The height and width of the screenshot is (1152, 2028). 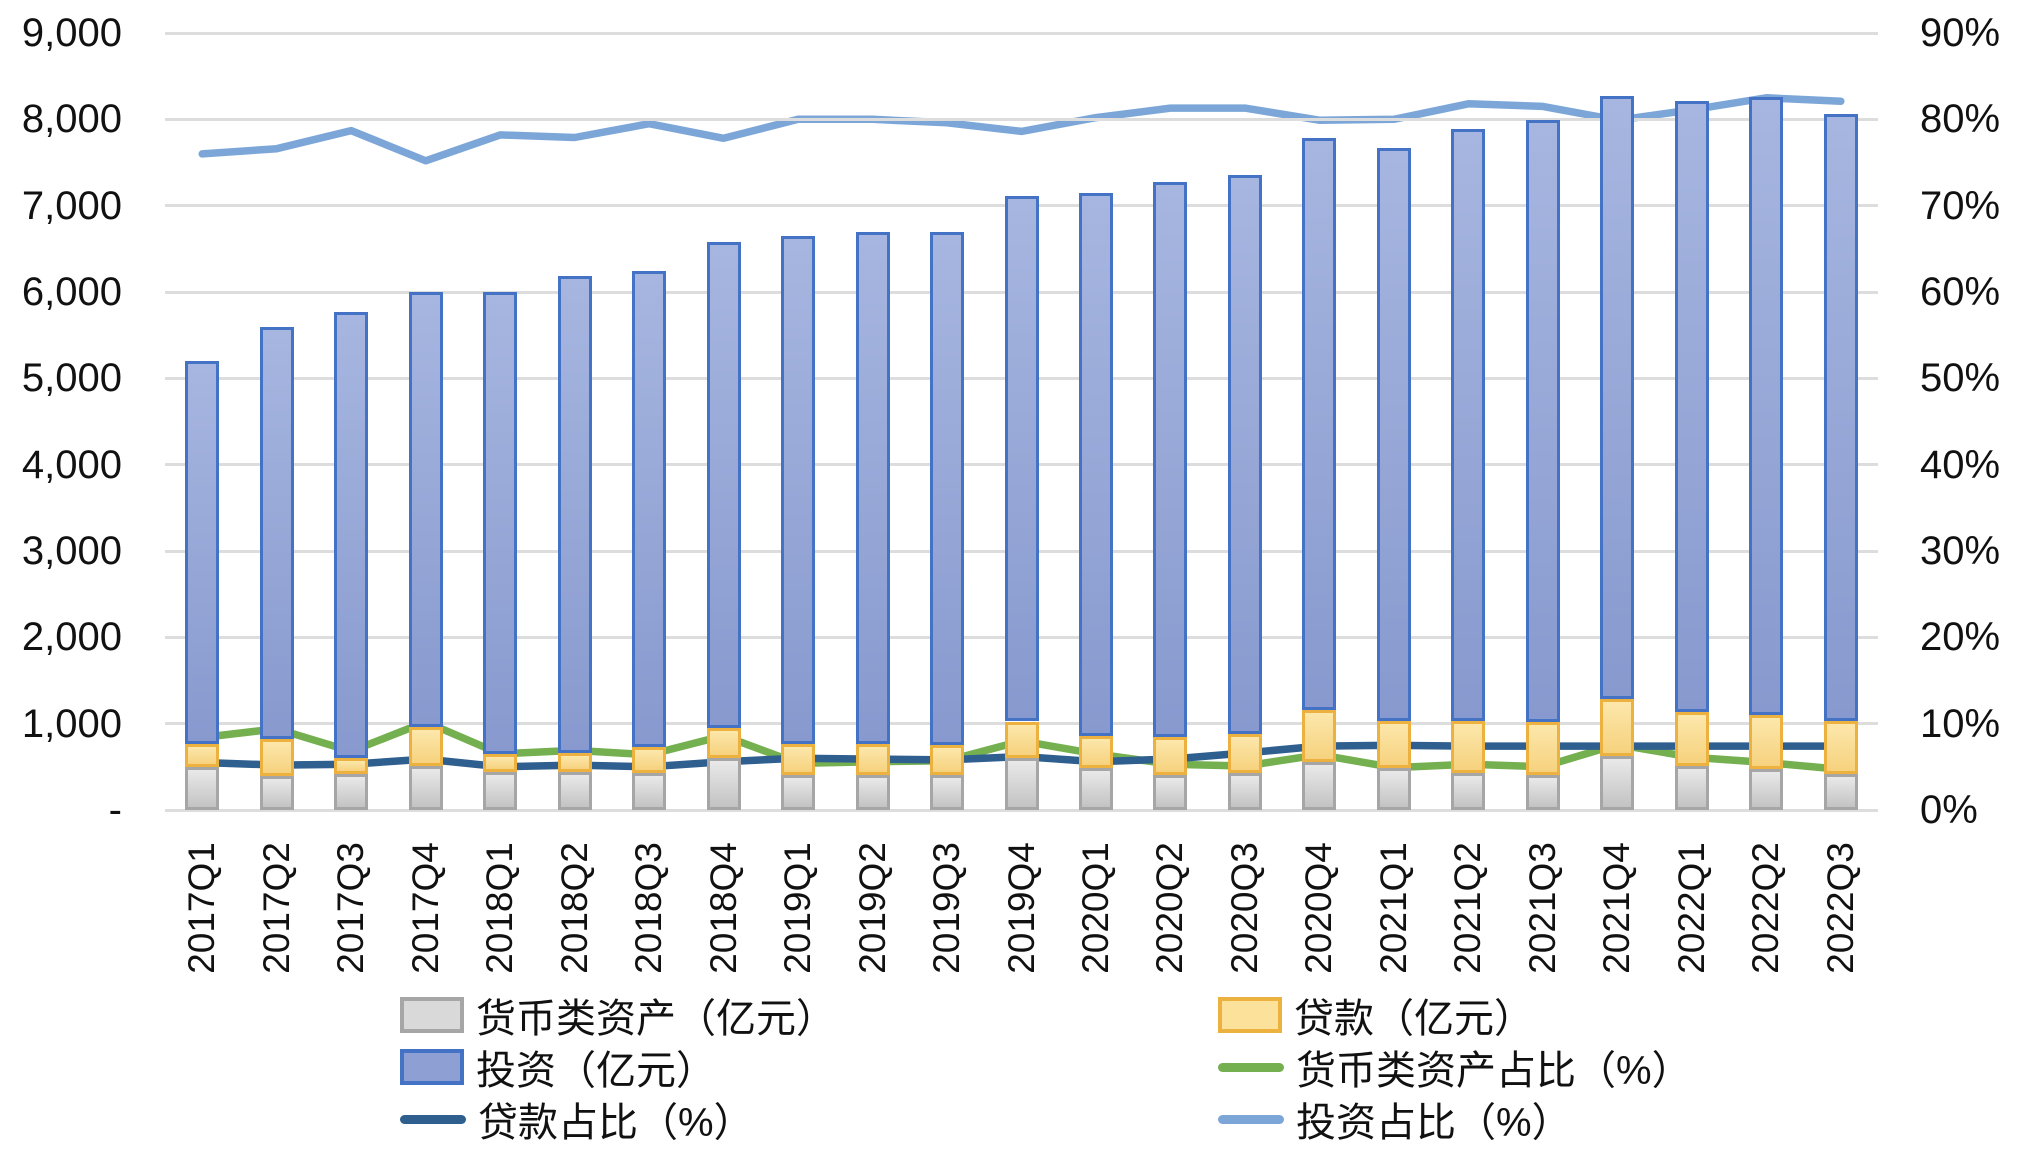 What do you see at coordinates (1949, 810) in the screenshot?
I see `right-axis-tick-label: 0%` at bounding box center [1949, 810].